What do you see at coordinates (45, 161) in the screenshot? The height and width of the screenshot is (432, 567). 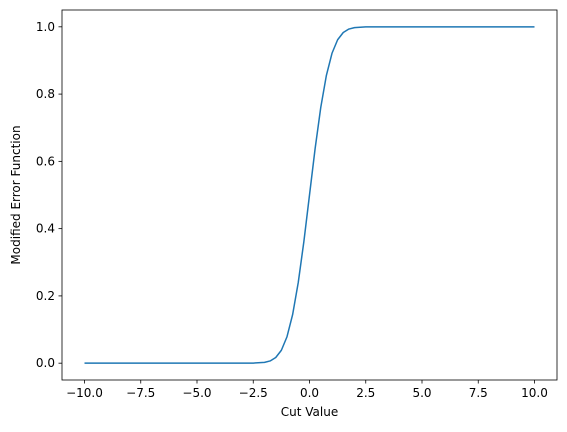 I see `y-tick-label: 0.6` at bounding box center [45, 161].